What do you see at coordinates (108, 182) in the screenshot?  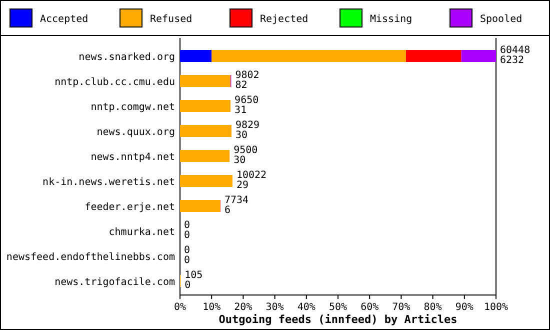 I see `y-tick-label: nk-in.news.weretis.net` at bounding box center [108, 182].